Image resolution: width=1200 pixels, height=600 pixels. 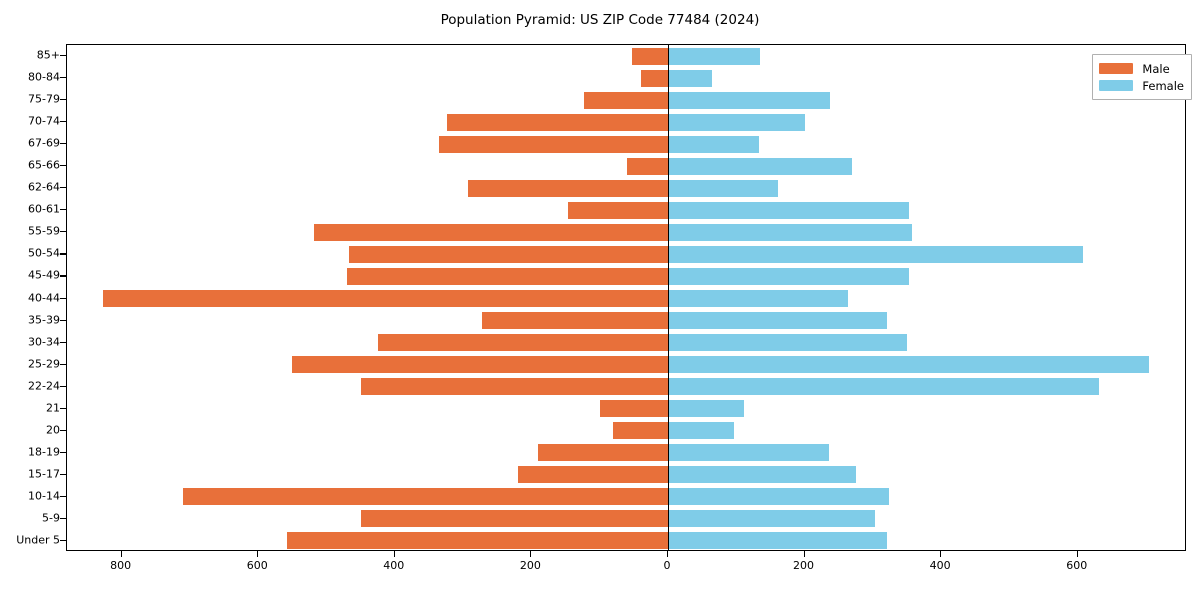 I want to click on y-tick-label: 62-64, so click(x=44, y=187).